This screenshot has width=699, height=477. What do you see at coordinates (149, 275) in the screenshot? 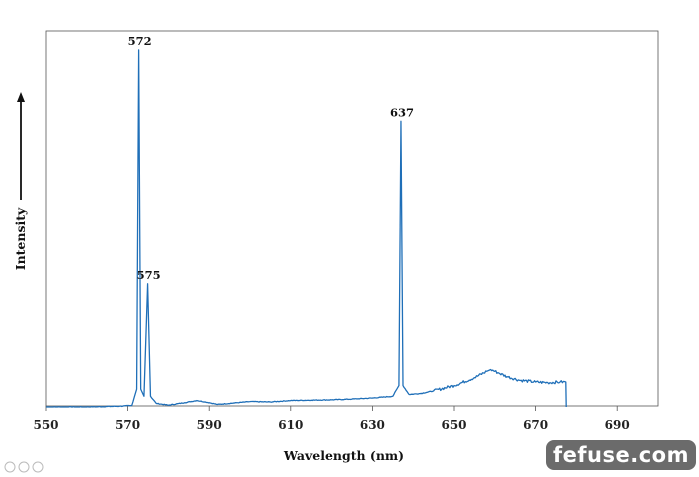
I see `peak-label: 575` at bounding box center [149, 275].